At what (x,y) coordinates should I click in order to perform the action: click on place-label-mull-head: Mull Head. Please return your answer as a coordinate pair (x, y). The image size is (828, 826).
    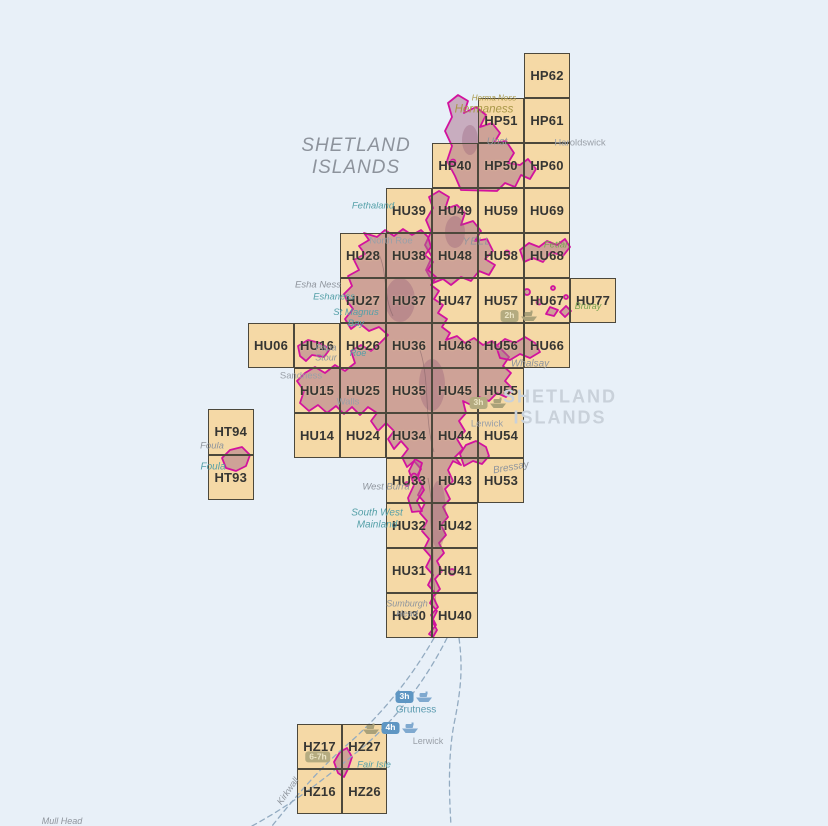
    Looking at the image, I should click on (62, 820).